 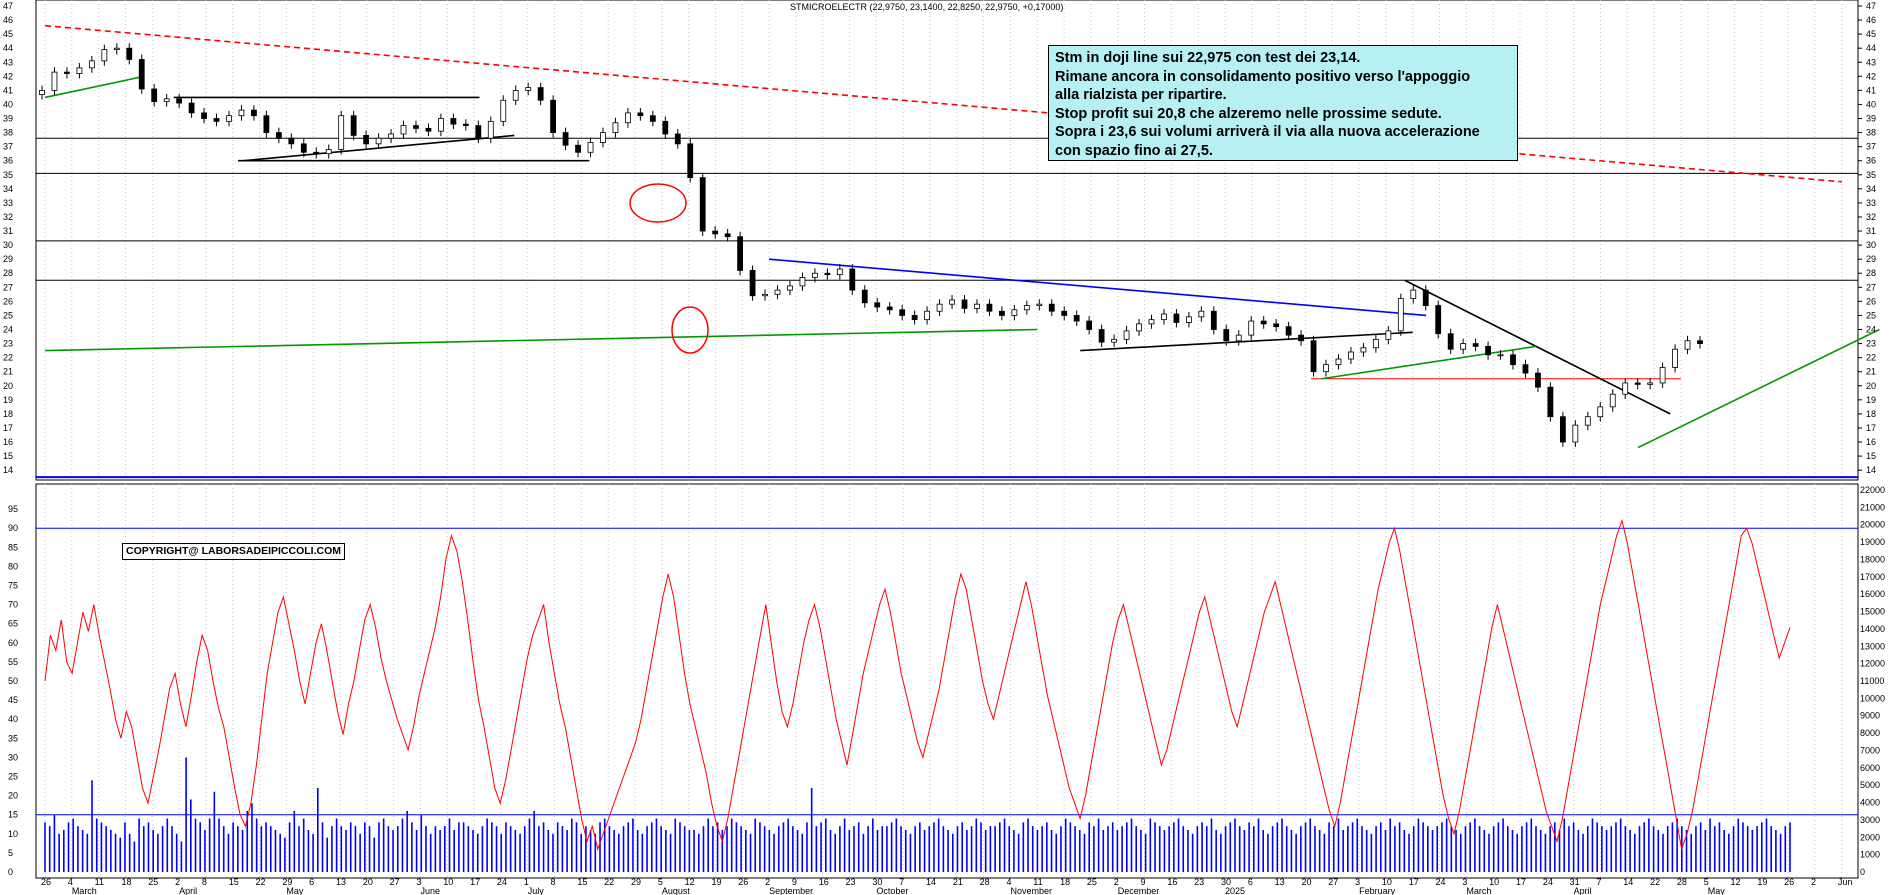 What do you see at coordinates (1871, 147) in the screenshot?
I see `price-tick-label-right: 37` at bounding box center [1871, 147].